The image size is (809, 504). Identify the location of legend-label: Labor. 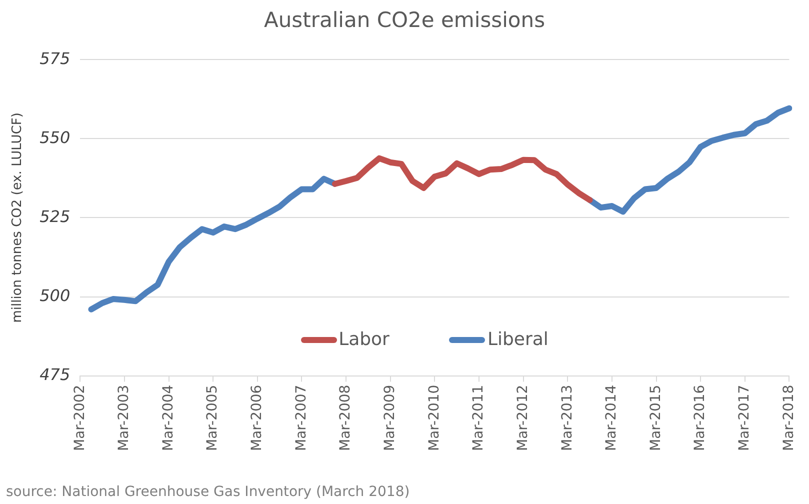
(364, 339).